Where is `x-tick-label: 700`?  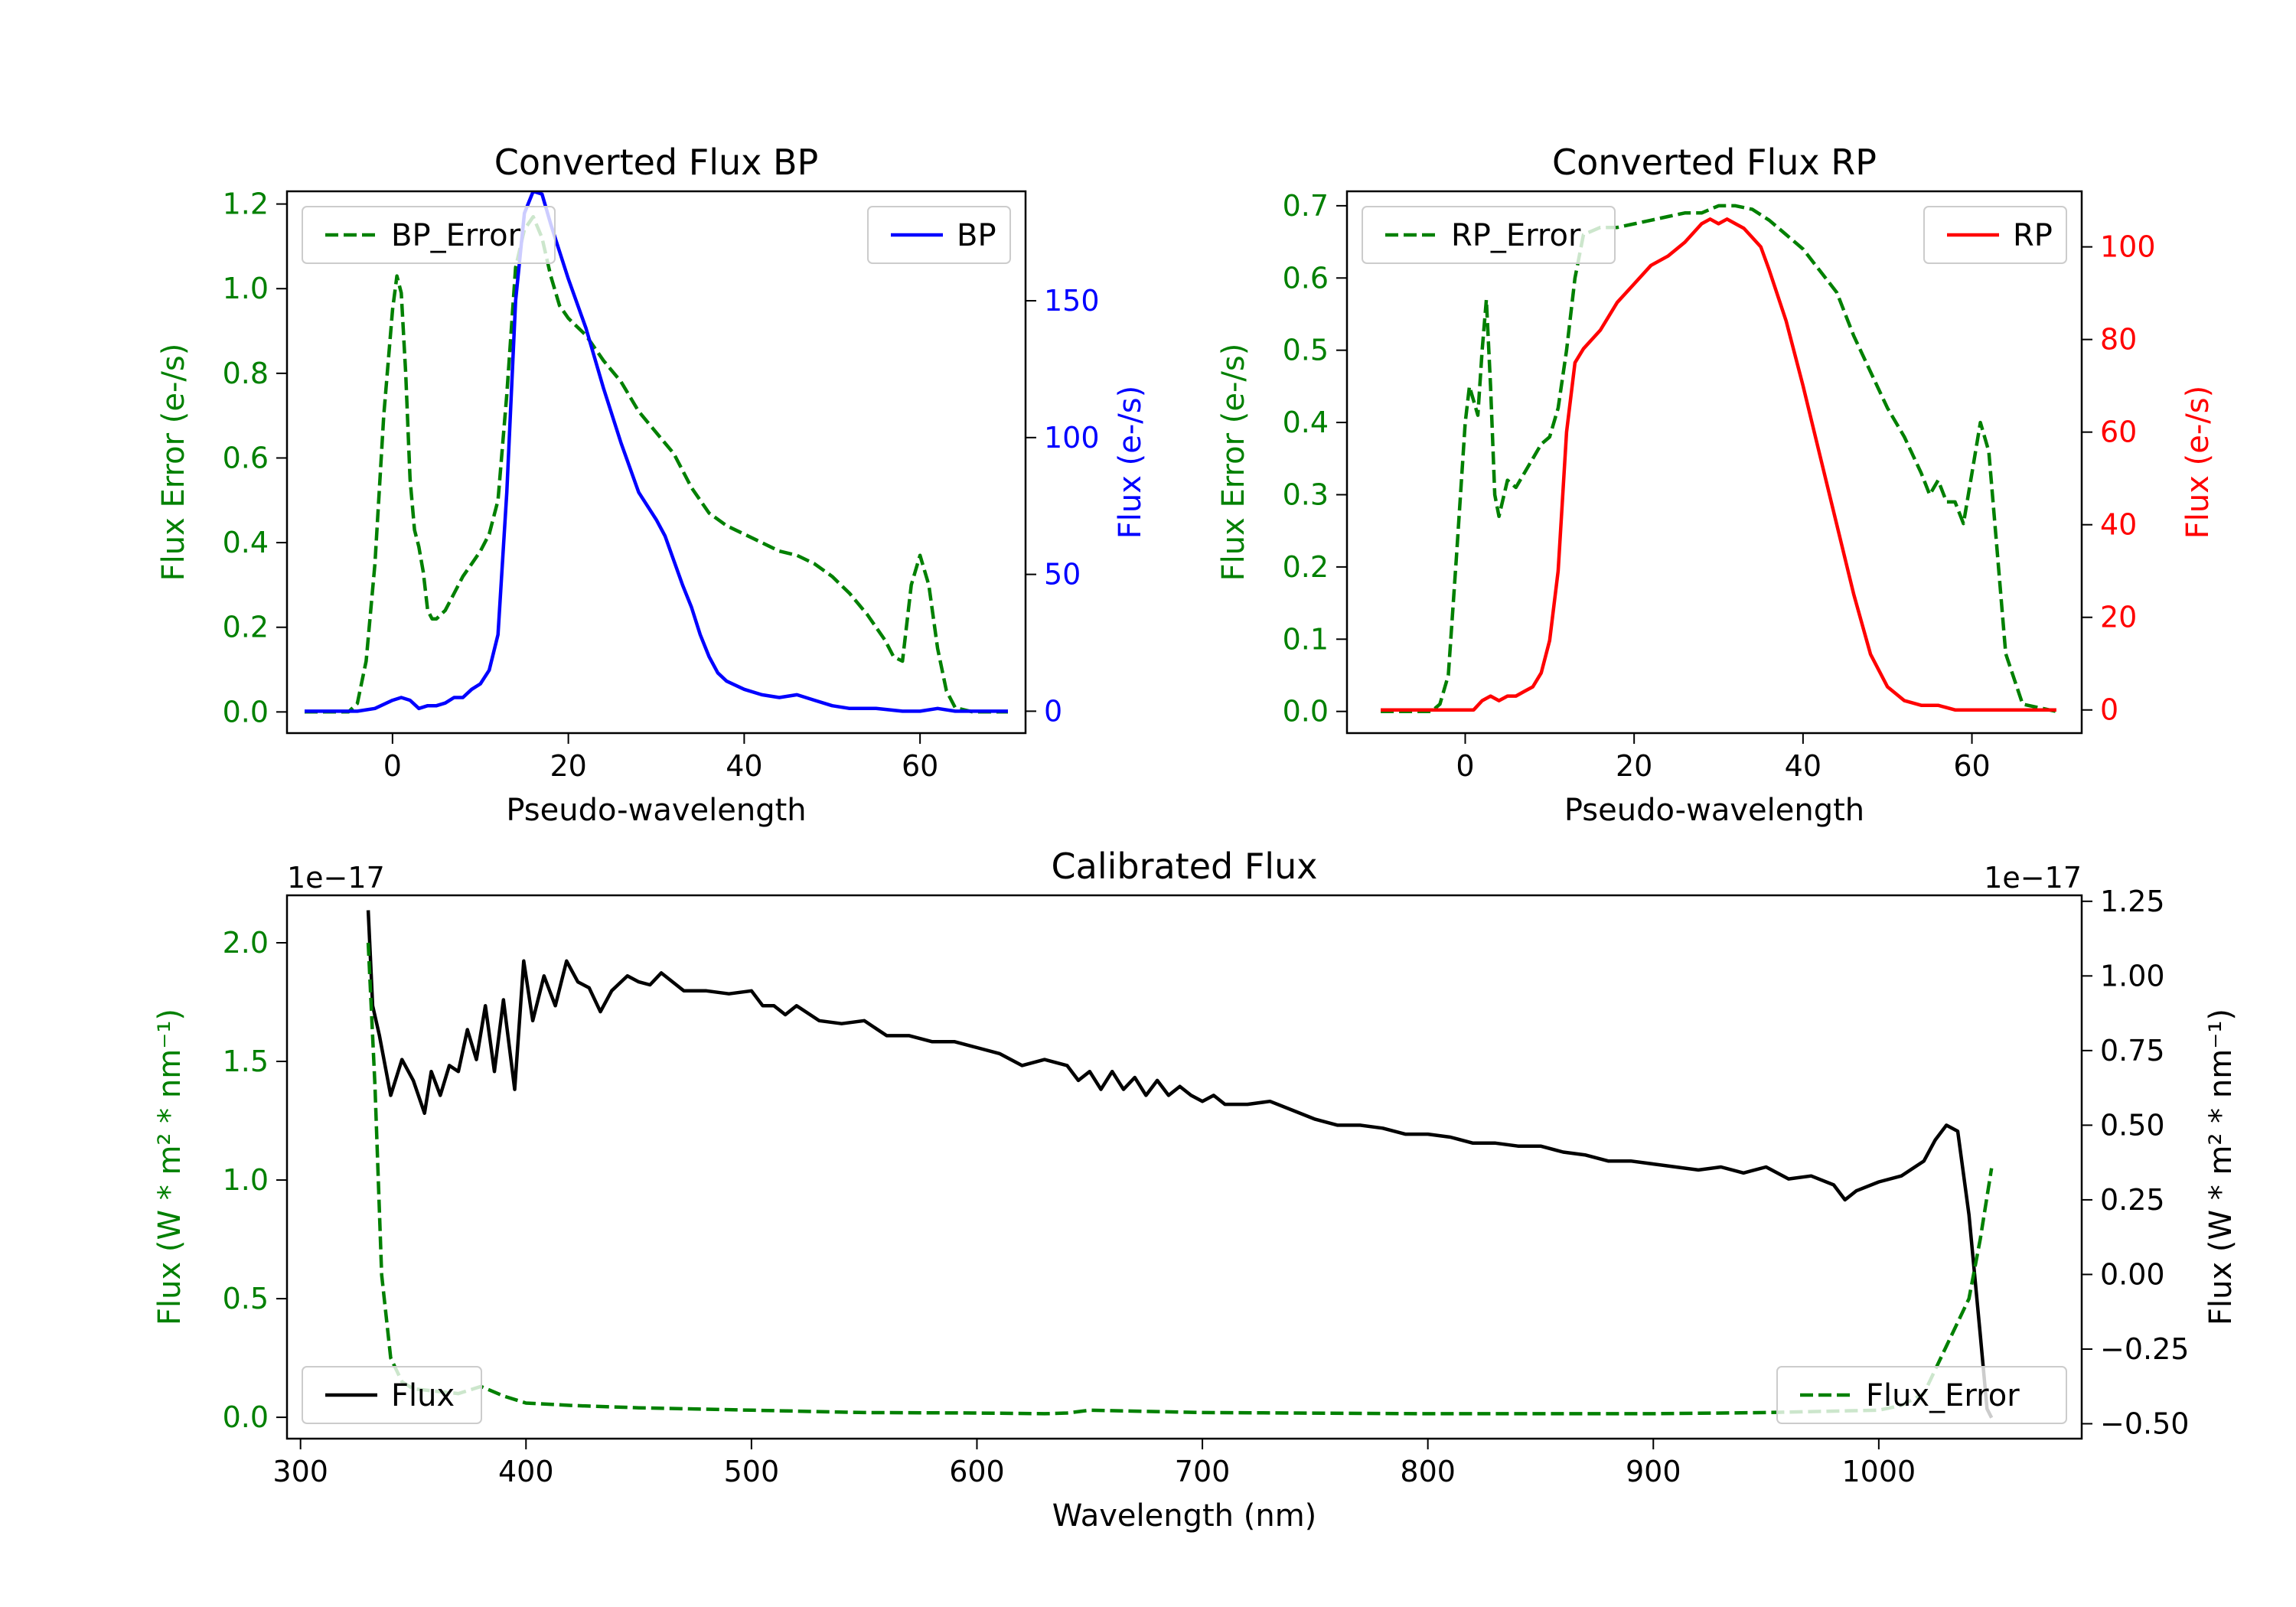 x-tick-label: 700 is located at coordinates (1203, 1471).